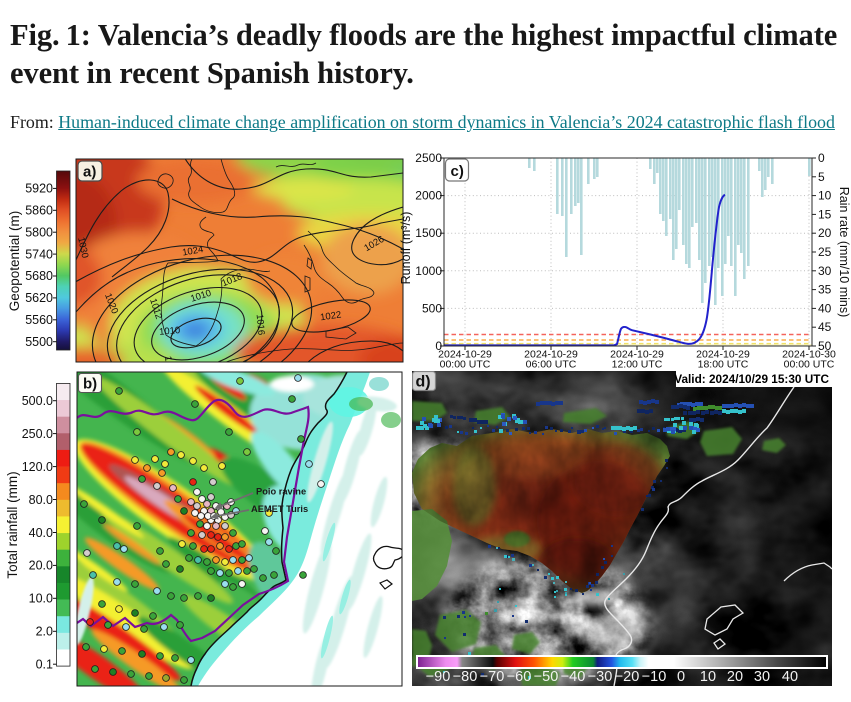  What do you see at coordinates (428, 233) in the screenshot?
I see `svg-text: 1500` at bounding box center [428, 233].